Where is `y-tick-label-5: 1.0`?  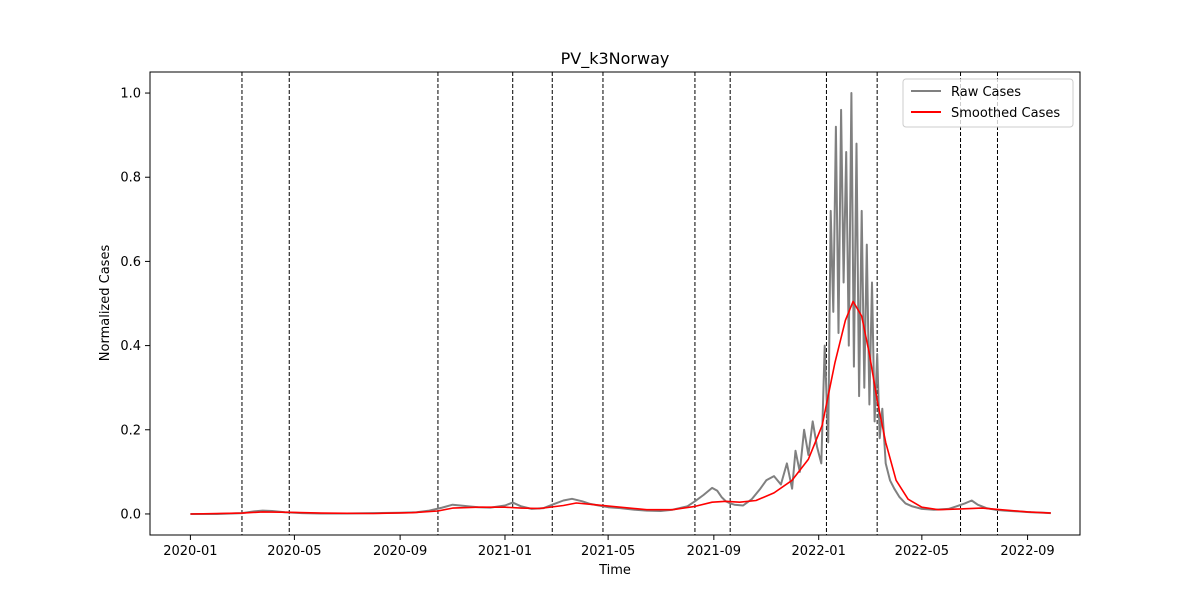 y-tick-label-5: 1.0 is located at coordinates (130, 94).